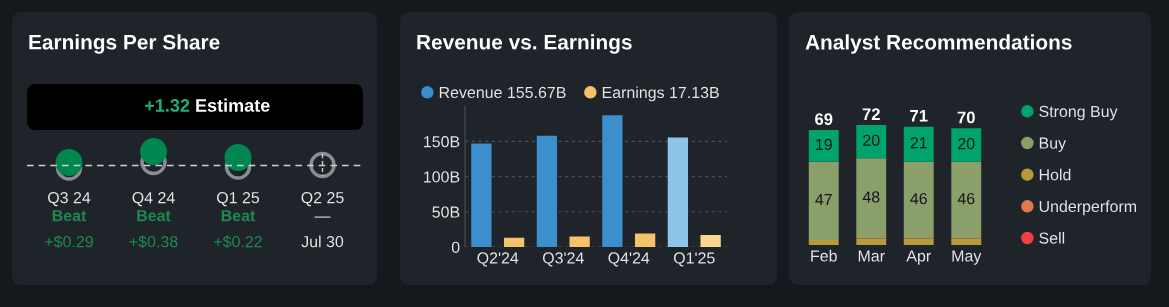 This screenshot has width=1169, height=307. Describe the element at coordinates (660, 94) in the screenshot. I see `legend-label: Earnings 17.13B` at that location.